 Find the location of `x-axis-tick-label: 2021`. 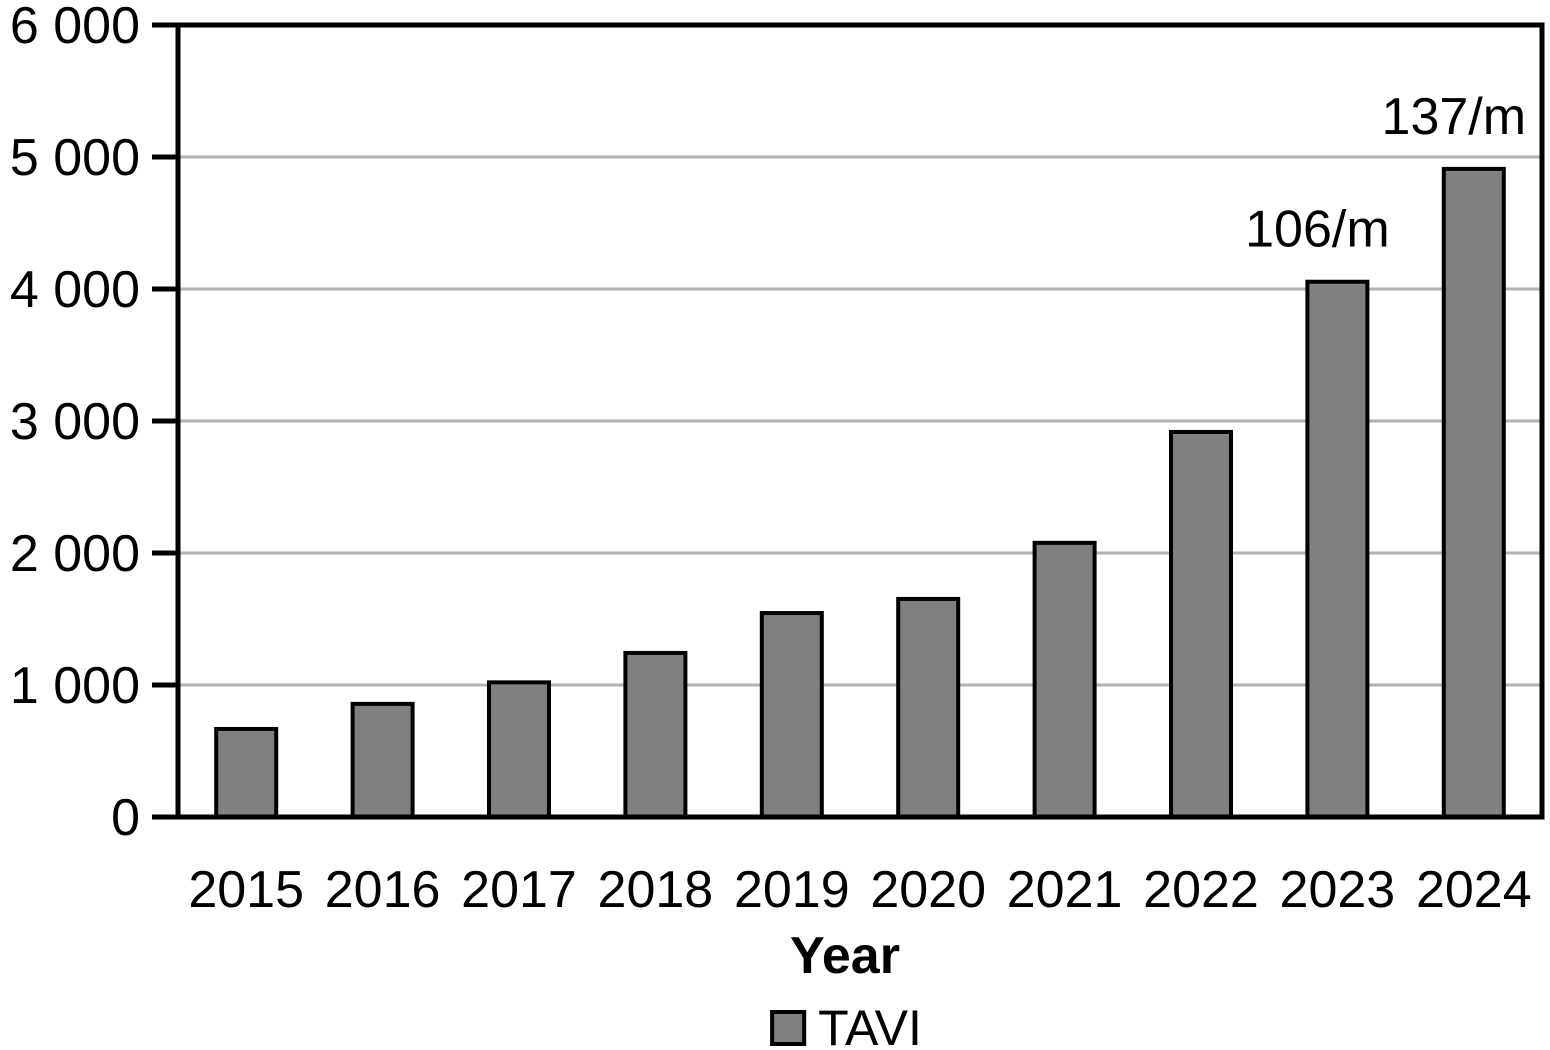

x-axis-tick-label: 2021 is located at coordinates (1065, 890).